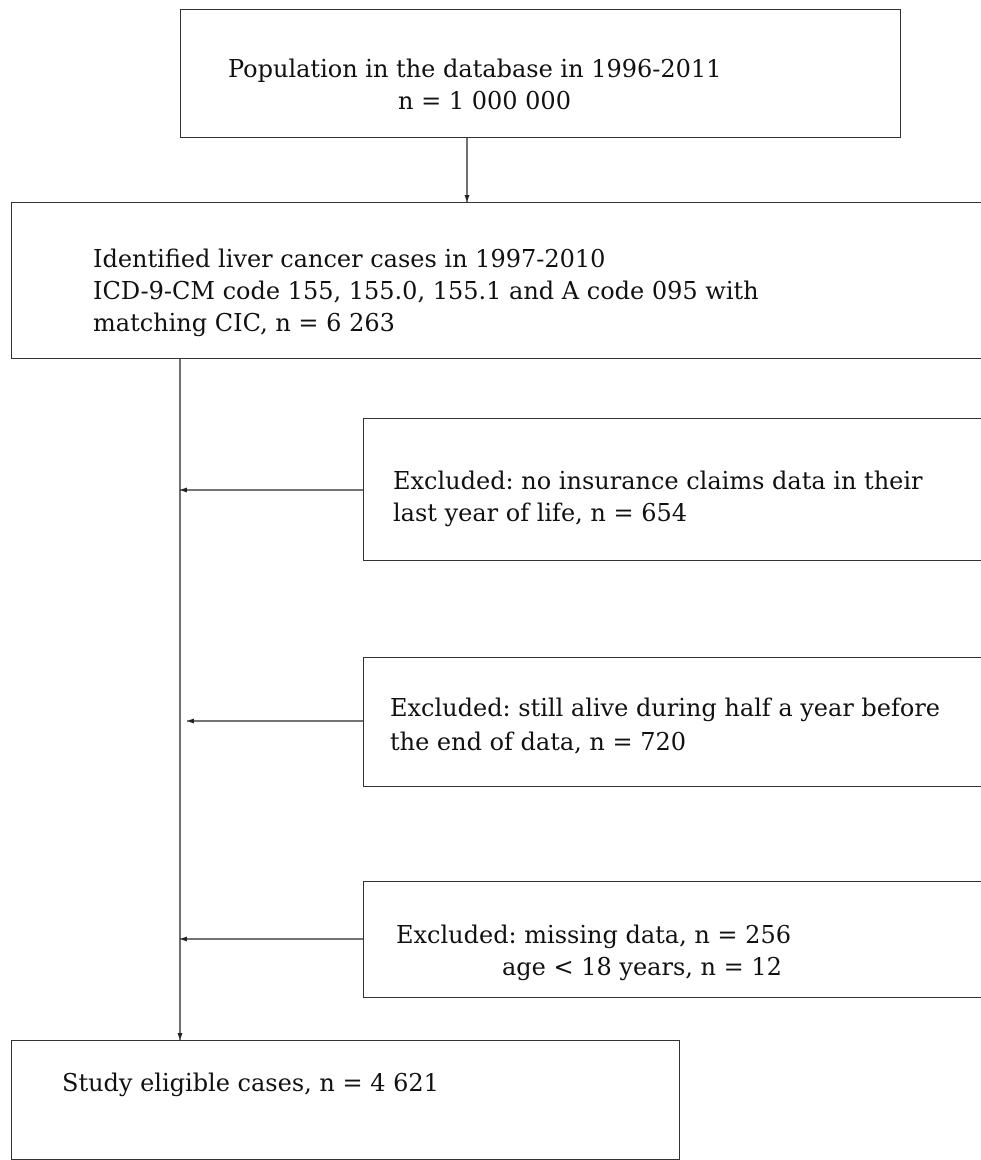 The image size is (981, 1160). What do you see at coordinates (250, 1083) in the screenshot?
I see `eligible-count: Study eligible cases, n = 4 621` at bounding box center [250, 1083].